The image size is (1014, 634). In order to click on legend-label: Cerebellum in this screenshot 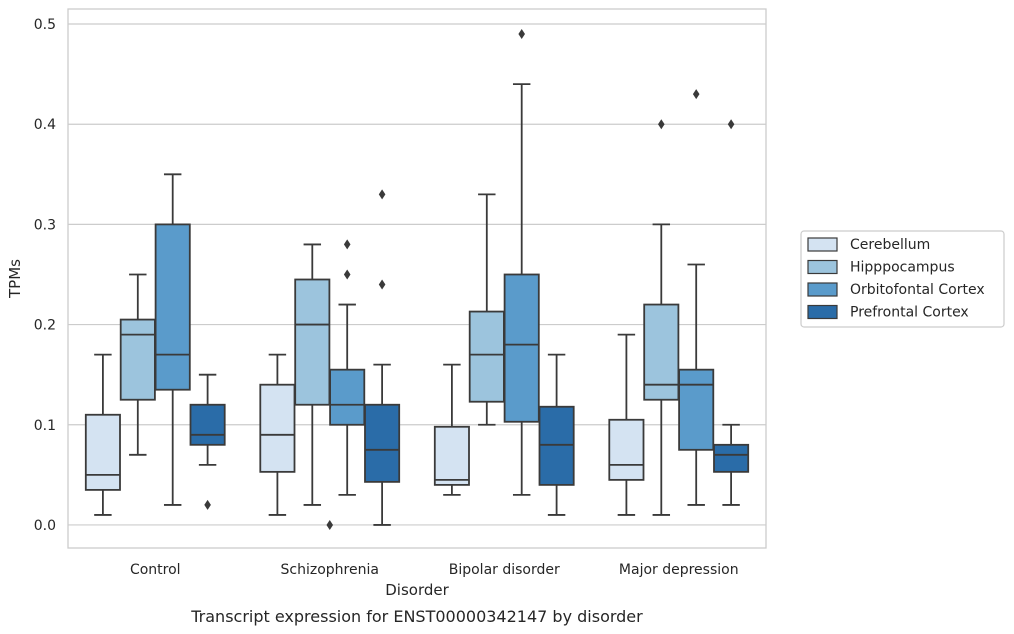, I will do `click(890, 245)`.